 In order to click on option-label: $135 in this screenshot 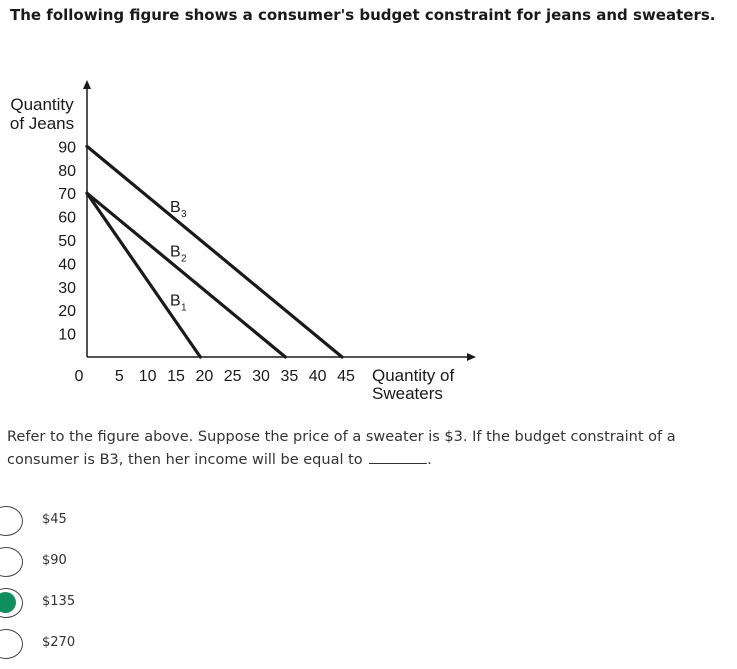, I will do `click(59, 601)`.